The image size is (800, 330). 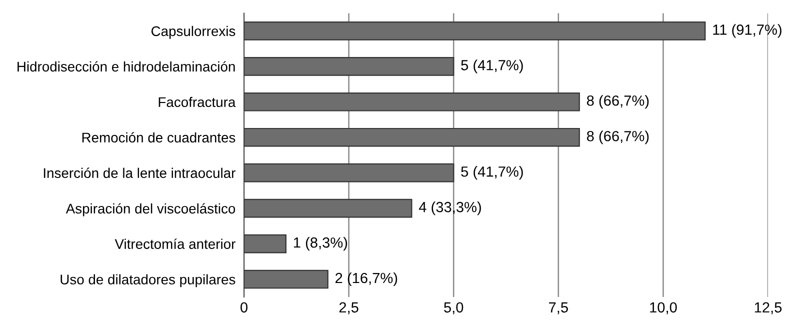 What do you see at coordinates (747, 31) in the screenshot?
I see `data-label: 11 (91,7%)` at bounding box center [747, 31].